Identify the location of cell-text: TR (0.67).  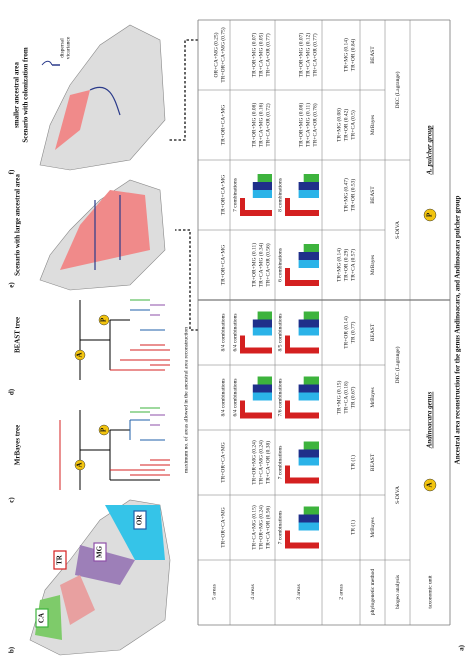
(352, 397).